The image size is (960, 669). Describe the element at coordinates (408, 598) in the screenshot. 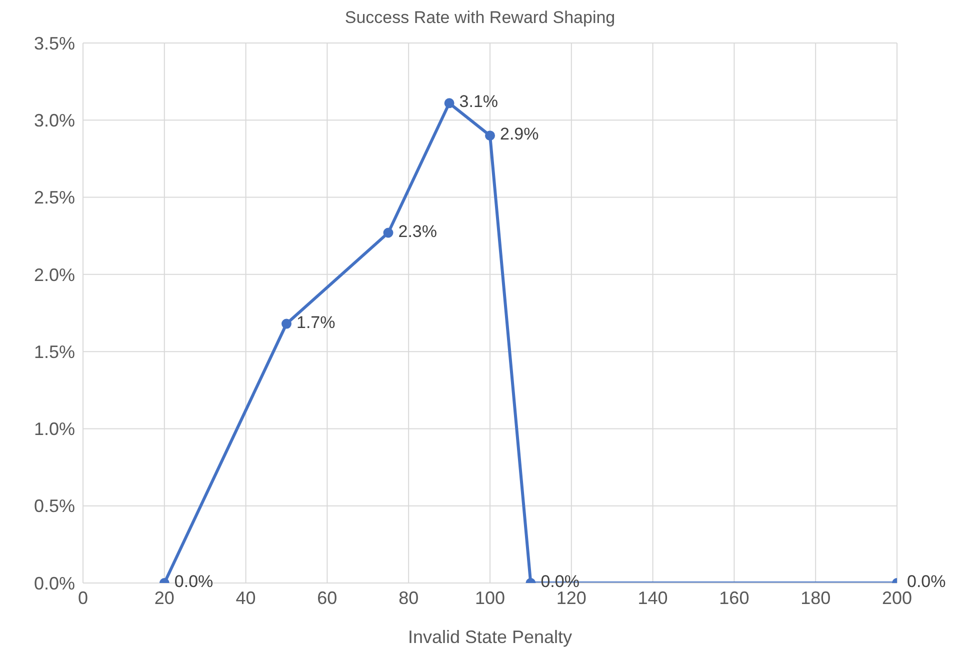

I see `x-tick-label: 80` at that location.